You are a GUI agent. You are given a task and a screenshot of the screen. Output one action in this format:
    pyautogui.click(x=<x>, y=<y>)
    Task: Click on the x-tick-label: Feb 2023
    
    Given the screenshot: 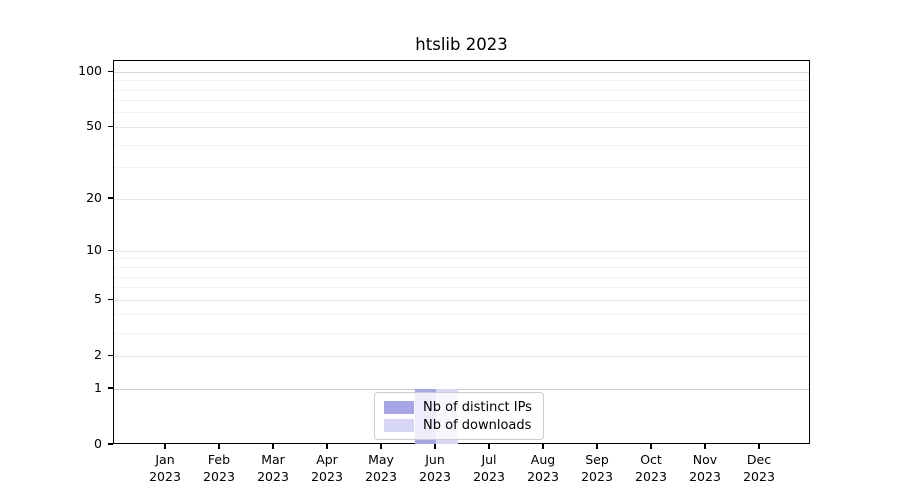 What is the action you would take?
    pyautogui.click(x=219, y=468)
    